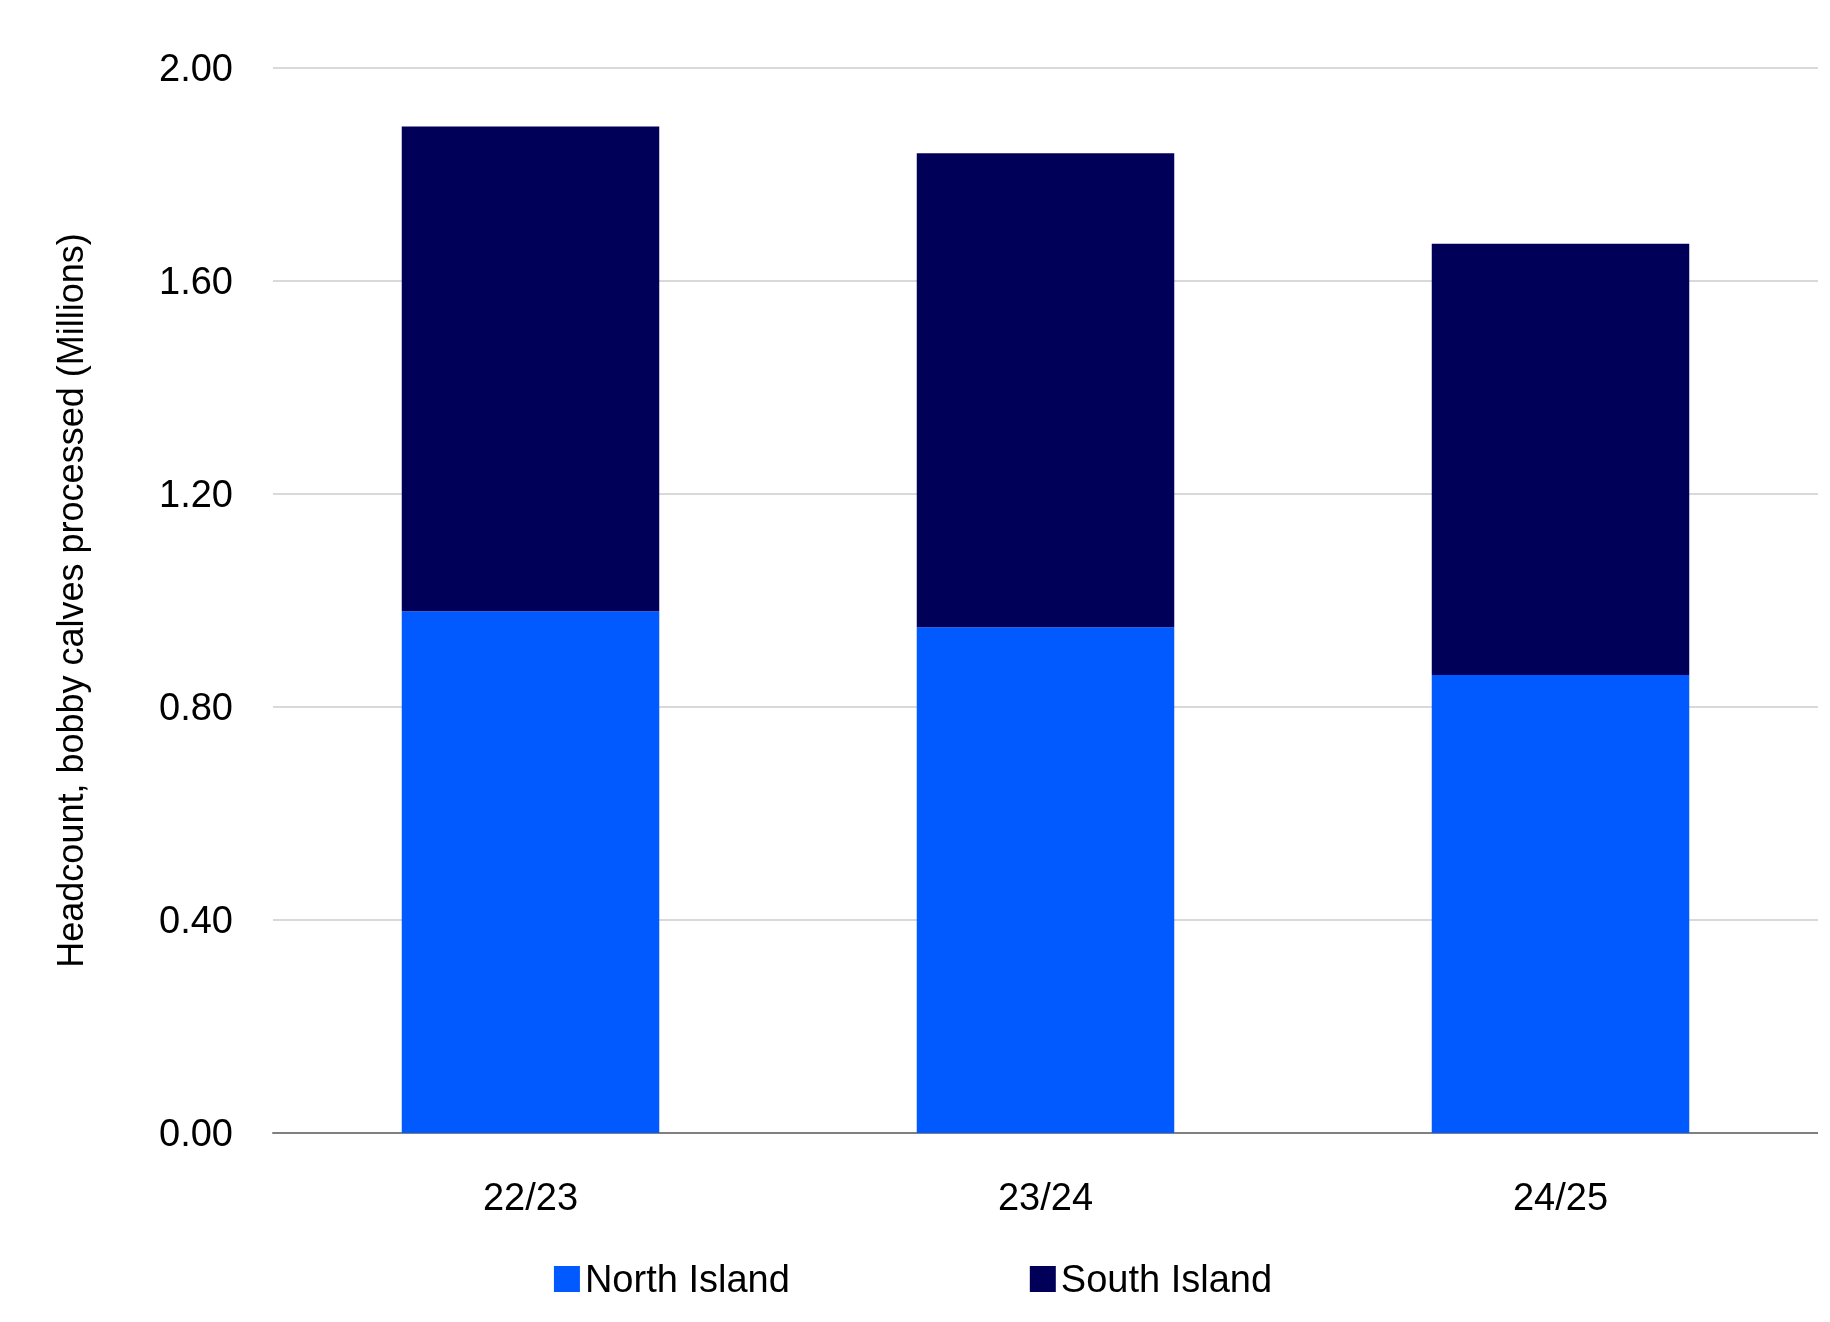 Image resolution: width=1830 pixels, height=1322 pixels. What do you see at coordinates (1045, 1197) in the screenshot?
I see `x-tick-label: 23/24` at bounding box center [1045, 1197].